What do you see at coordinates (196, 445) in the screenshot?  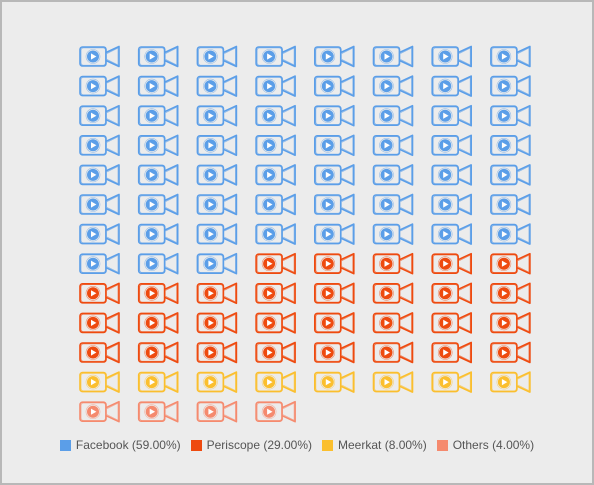 I see `legend-swatch-periscope` at bounding box center [196, 445].